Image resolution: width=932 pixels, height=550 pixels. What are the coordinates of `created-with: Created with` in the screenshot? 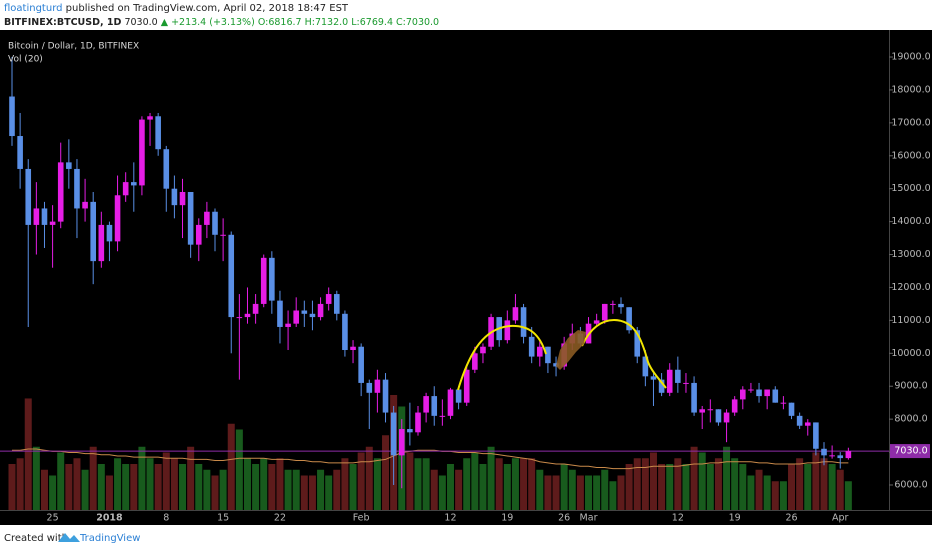 It's located at (36, 538).